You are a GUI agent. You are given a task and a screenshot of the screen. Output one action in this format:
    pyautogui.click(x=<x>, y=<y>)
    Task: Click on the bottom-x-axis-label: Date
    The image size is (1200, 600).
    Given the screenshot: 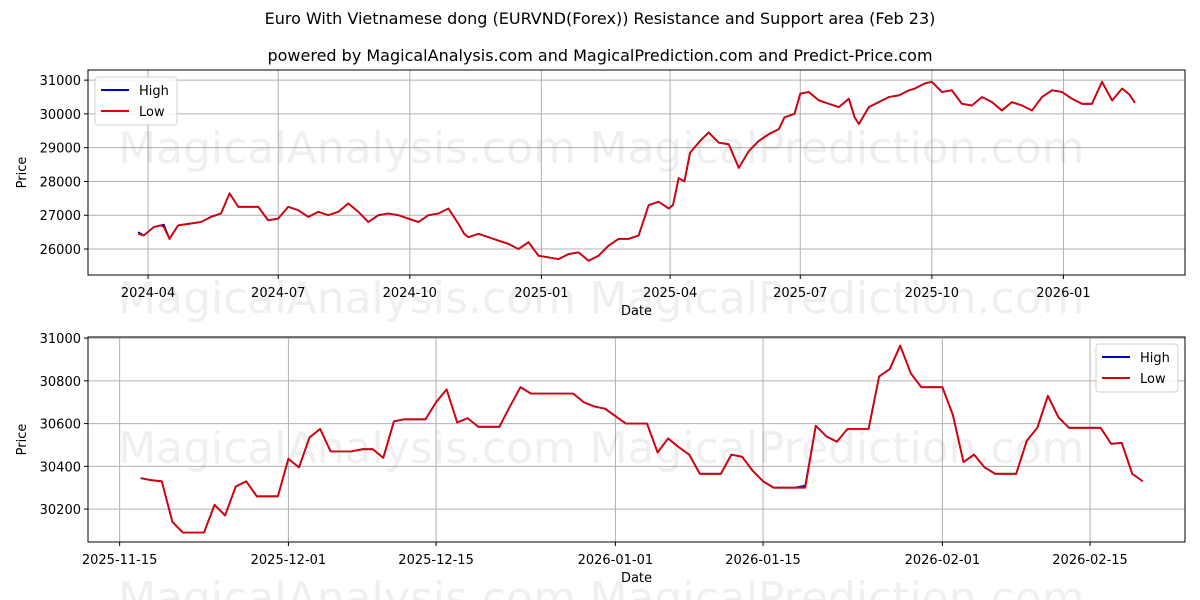 What is the action you would take?
    pyautogui.click(x=636, y=578)
    